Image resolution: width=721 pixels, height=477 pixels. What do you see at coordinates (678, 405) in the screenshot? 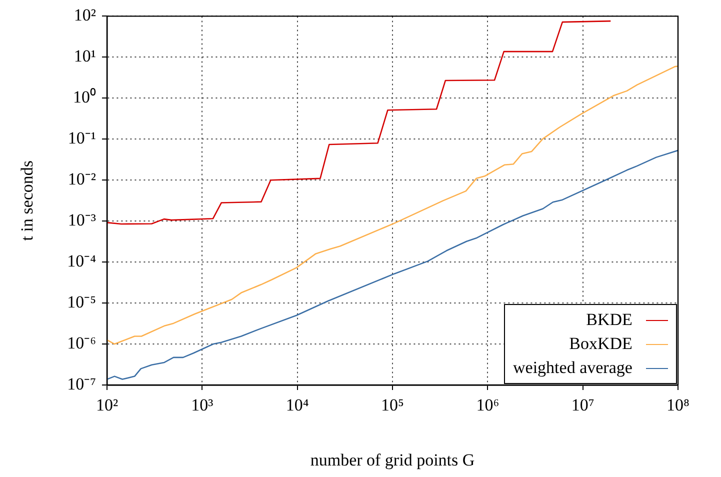
I see `x-tick-label: 10⁸` at bounding box center [678, 405].